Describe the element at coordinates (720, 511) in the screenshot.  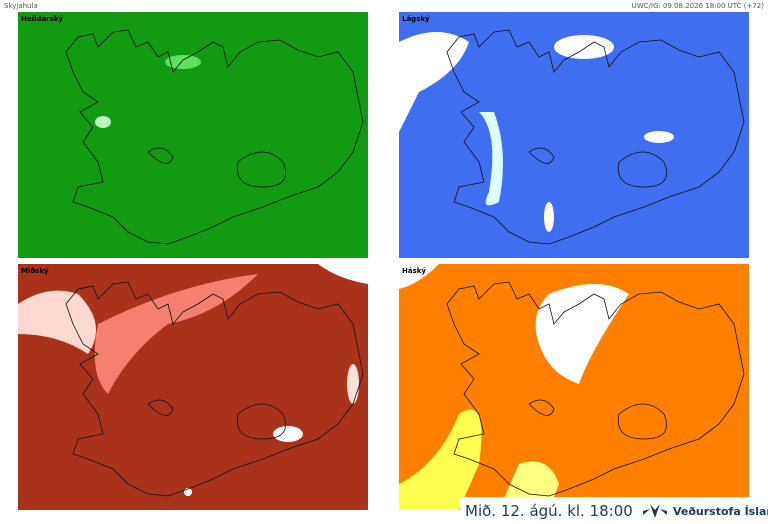
I see `footer-brand: Veðurstofa Íslands` at that location.